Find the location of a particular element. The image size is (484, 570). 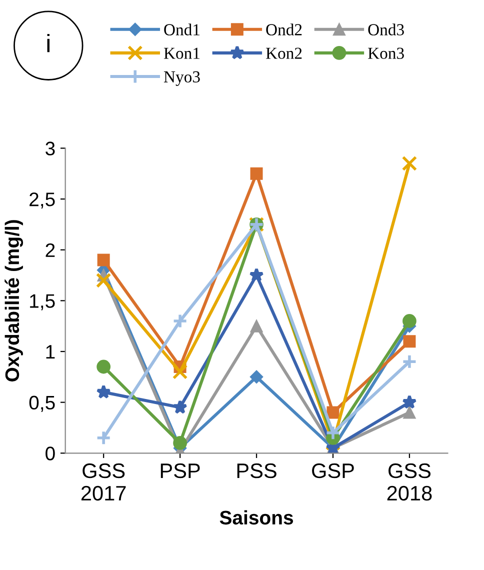

x-tick-label: PSP is located at coordinates (180, 470).